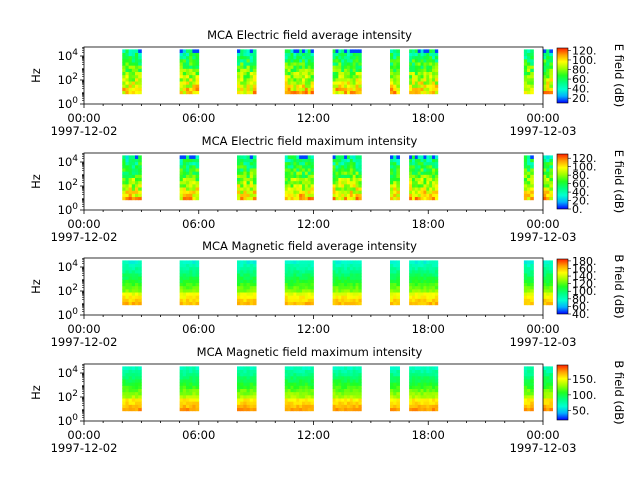 The height and width of the screenshot is (480, 640). What do you see at coordinates (581, 79) in the screenshot?
I see `colorbar-tick-label: 60.` at bounding box center [581, 79].